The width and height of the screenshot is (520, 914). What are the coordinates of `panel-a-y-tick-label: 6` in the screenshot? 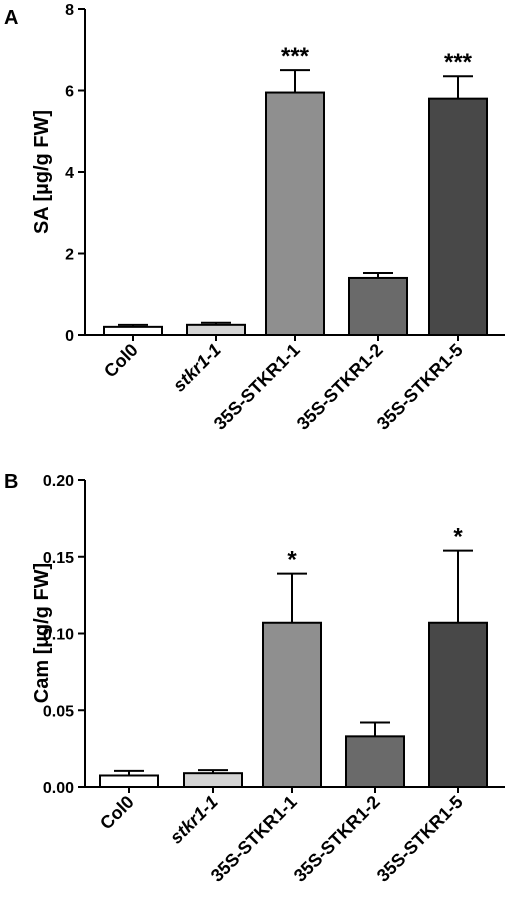 It's located at (69, 92).